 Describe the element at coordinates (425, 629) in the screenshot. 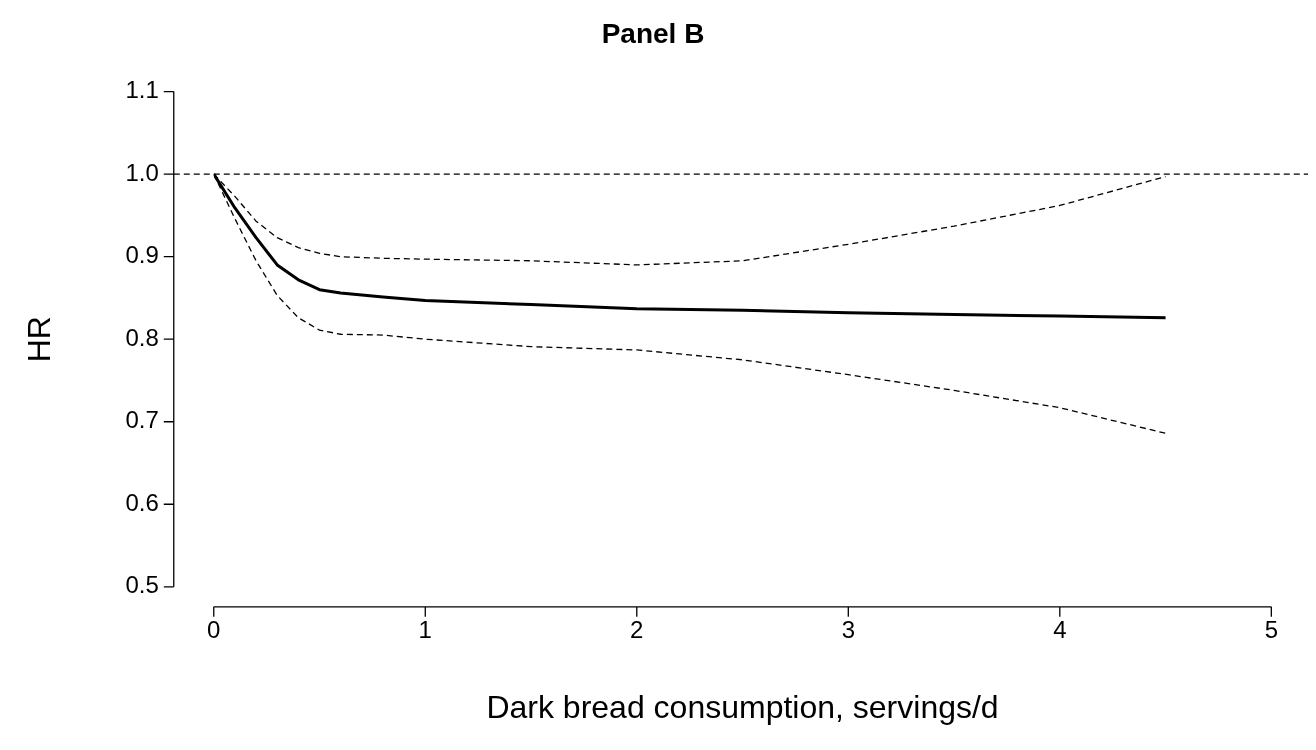

I see `x-tick-label: 1` at that location.